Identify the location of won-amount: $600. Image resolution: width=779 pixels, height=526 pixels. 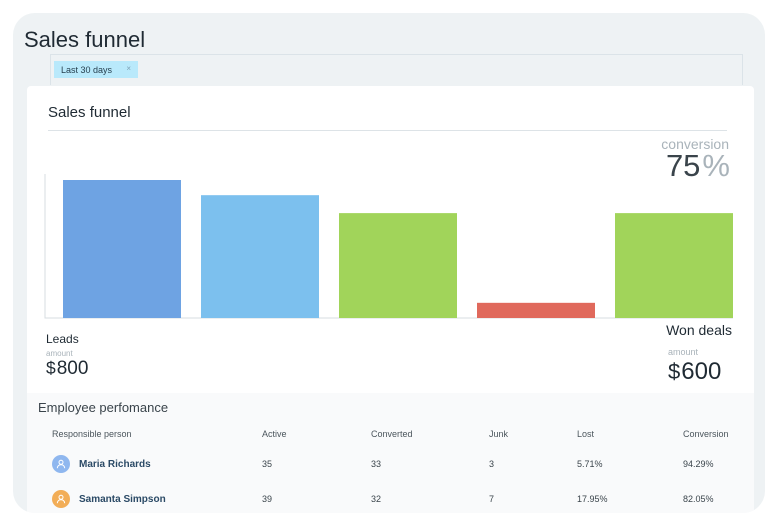
(694, 372).